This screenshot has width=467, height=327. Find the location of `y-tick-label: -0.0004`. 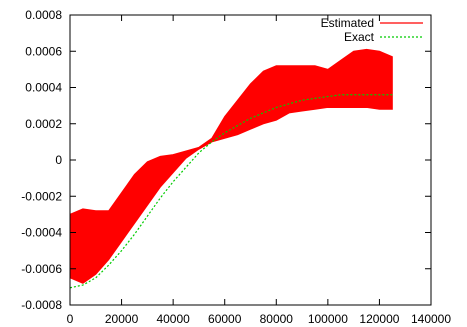

y-tick-label: -0.0004 is located at coordinates (41, 233).